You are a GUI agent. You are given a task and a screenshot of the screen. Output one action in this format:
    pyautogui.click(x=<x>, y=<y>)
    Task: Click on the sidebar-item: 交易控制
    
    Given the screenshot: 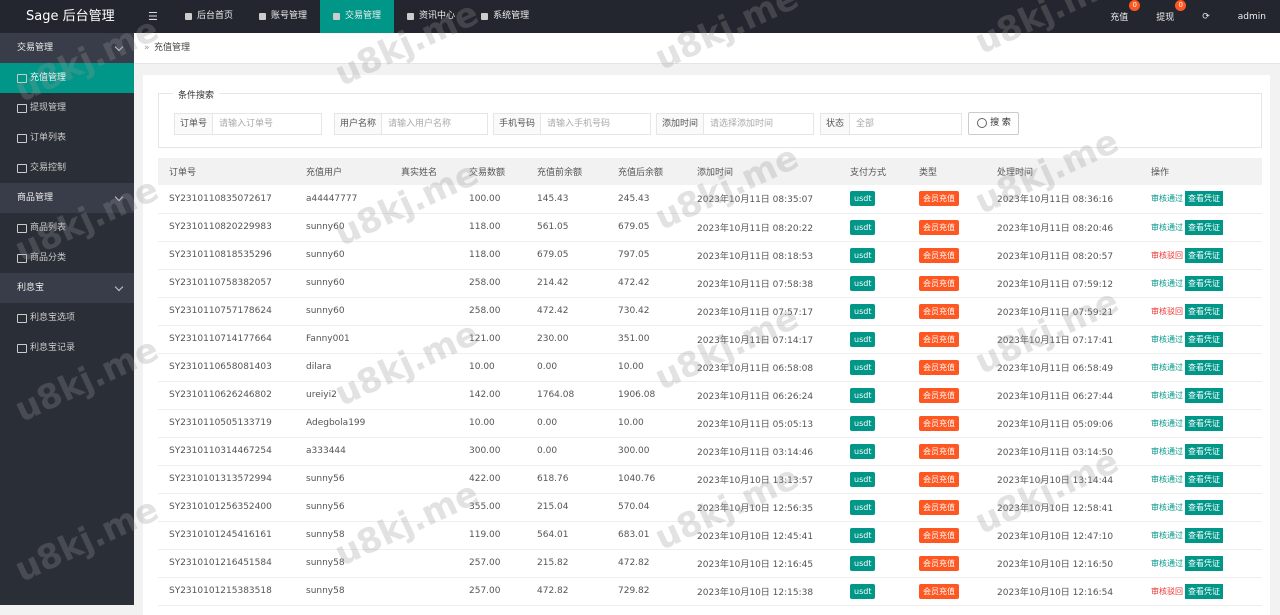 What is the action you would take?
    pyautogui.click(x=67, y=168)
    